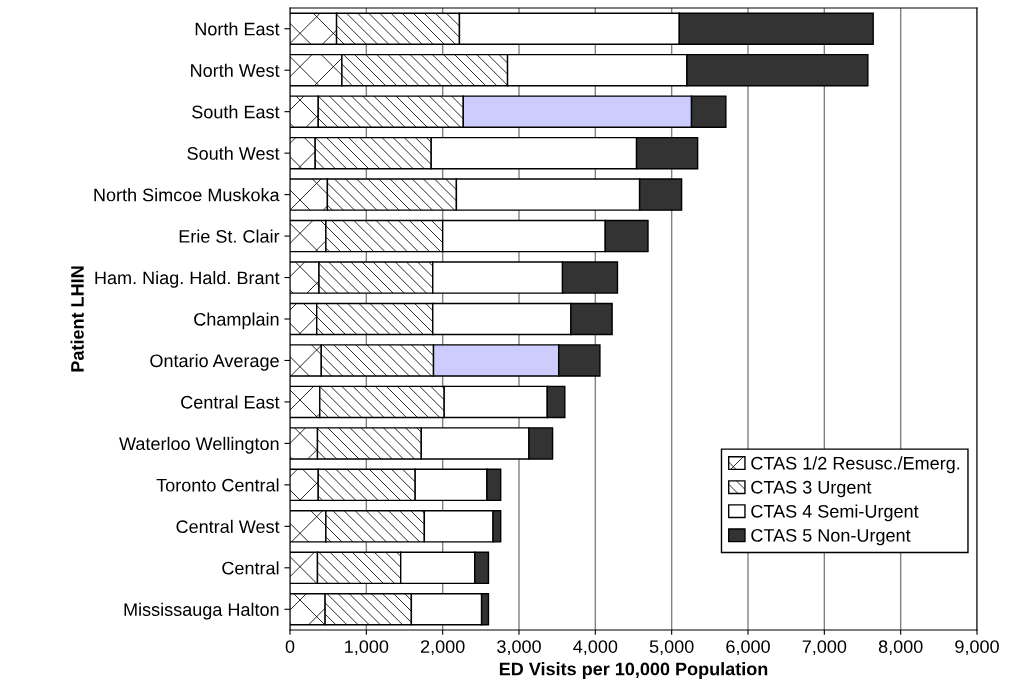  I want to click on legend-label: CTAS 1/2 Resusc./Emerg., so click(855, 465).